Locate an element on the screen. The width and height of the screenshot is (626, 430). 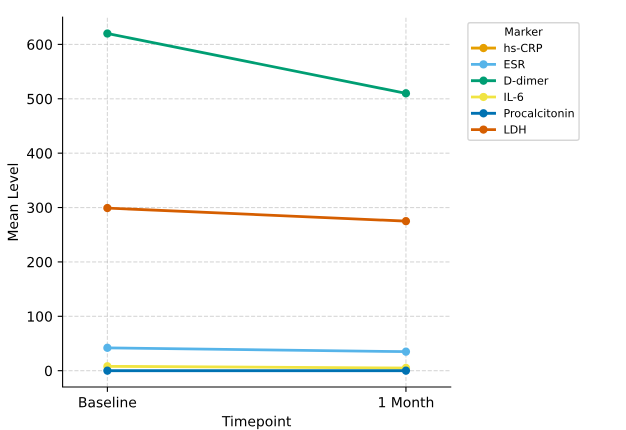
legend-title: Marker is located at coordinates (524, 31).